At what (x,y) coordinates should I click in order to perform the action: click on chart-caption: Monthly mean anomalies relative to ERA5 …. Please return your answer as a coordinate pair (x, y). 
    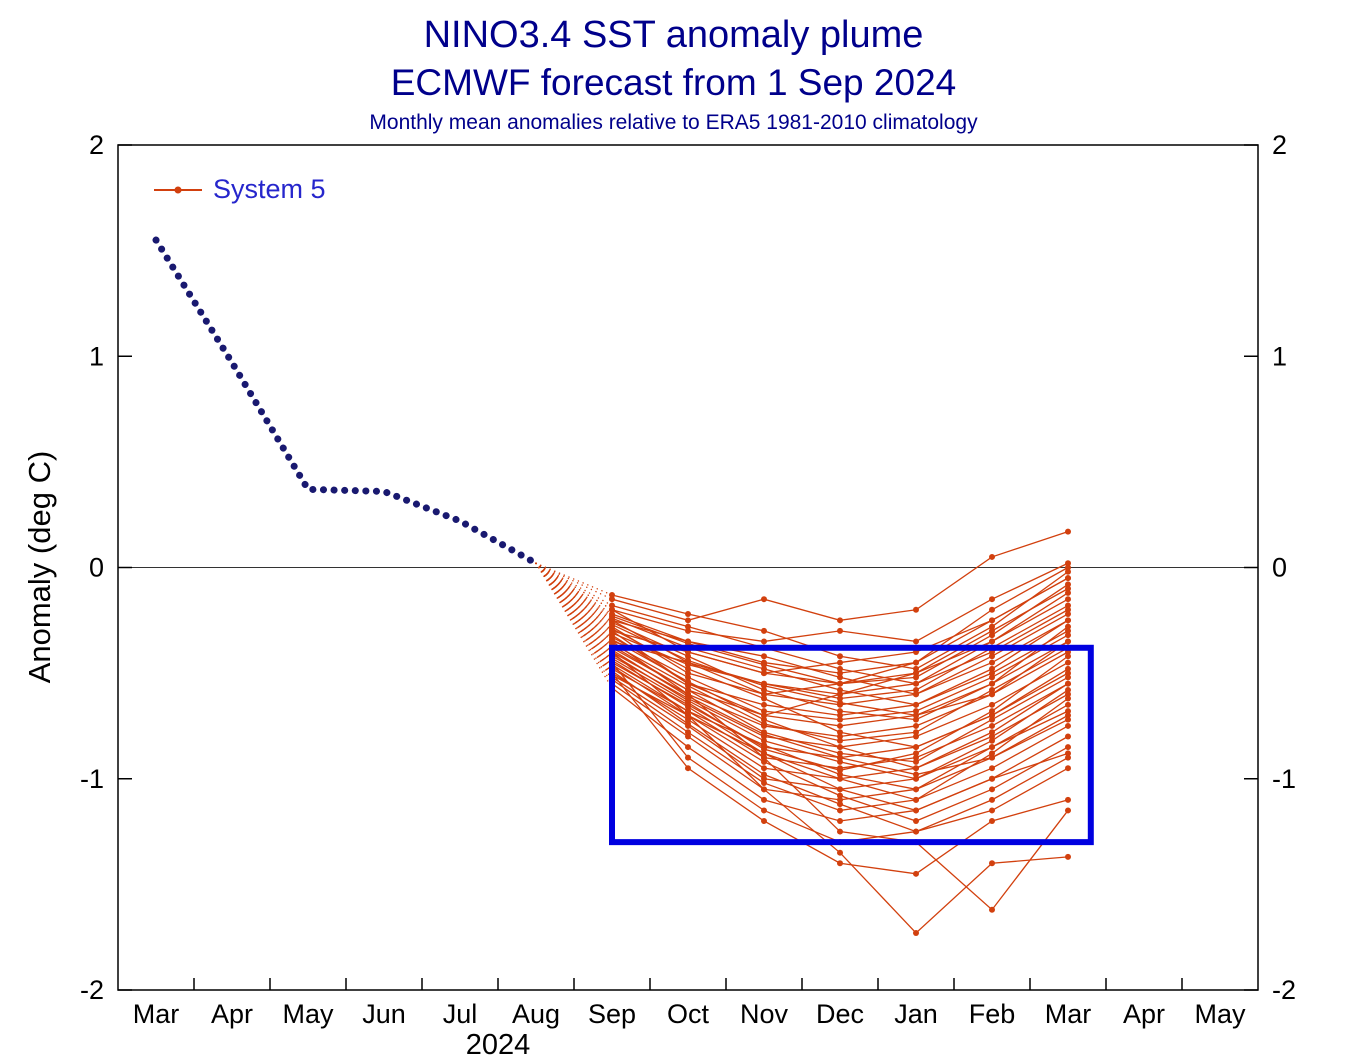
    Looking at the image, I should click on (673, 122).